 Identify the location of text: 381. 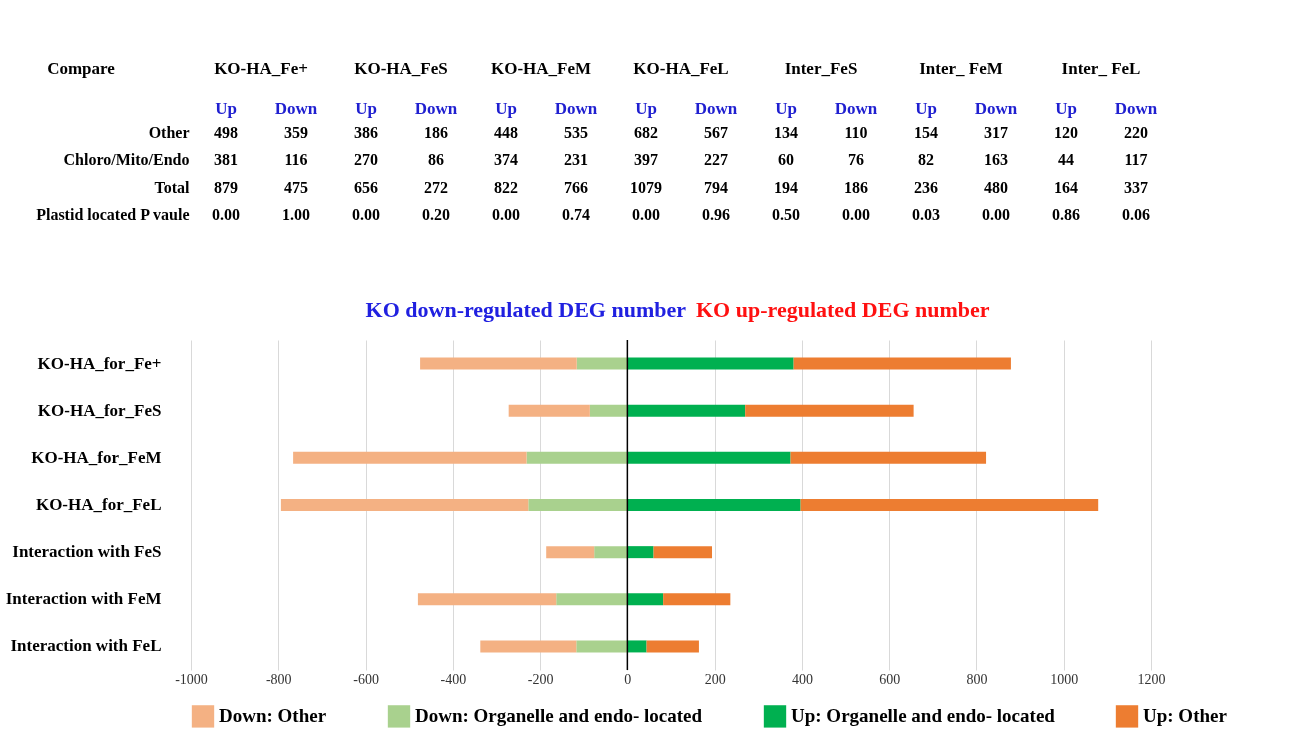
(226, 160).